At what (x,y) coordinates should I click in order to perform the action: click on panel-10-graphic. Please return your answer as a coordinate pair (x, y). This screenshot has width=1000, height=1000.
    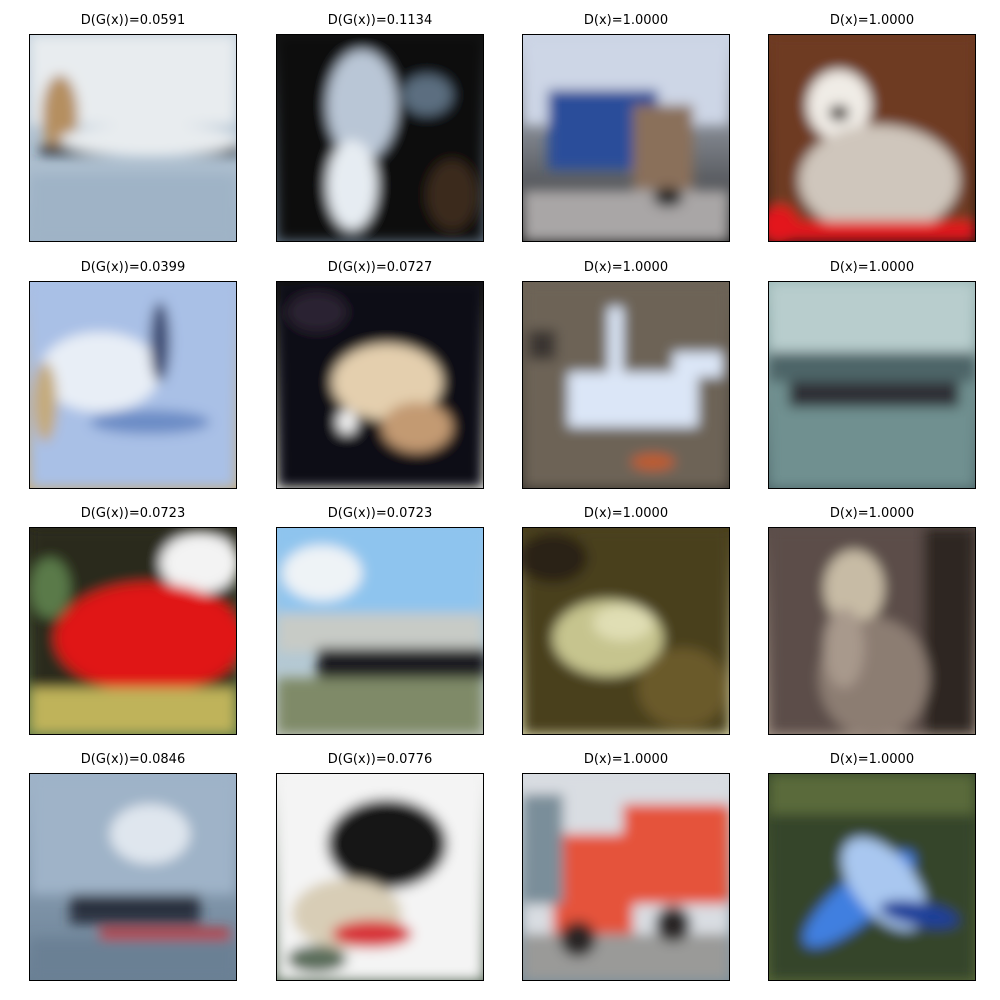
    Looking at the image, I should click on (380, 631).